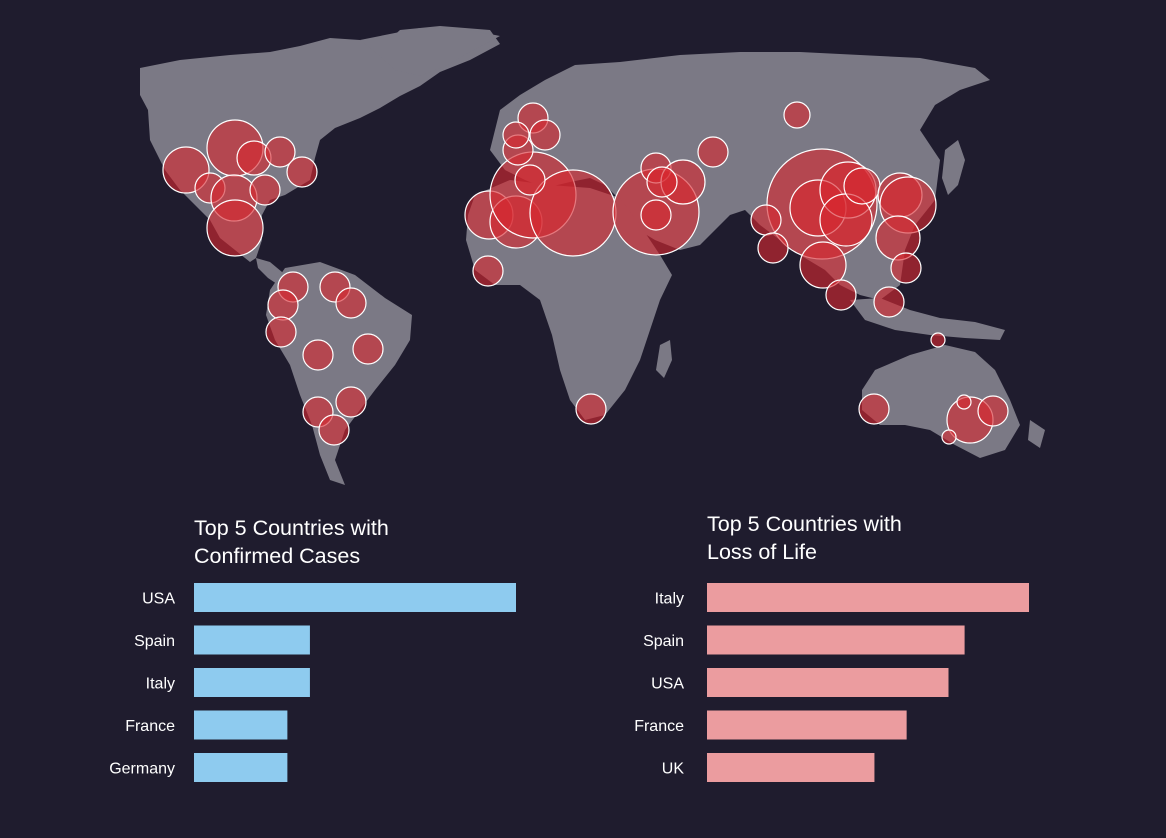 Image resolution: width=1166 pixels, height=838 pixels. What do you see at coordinates (312, 682) in the screenshot?
I see `bar-plot: USA Spain Italy France Germany` at bounding box center [312, 682].